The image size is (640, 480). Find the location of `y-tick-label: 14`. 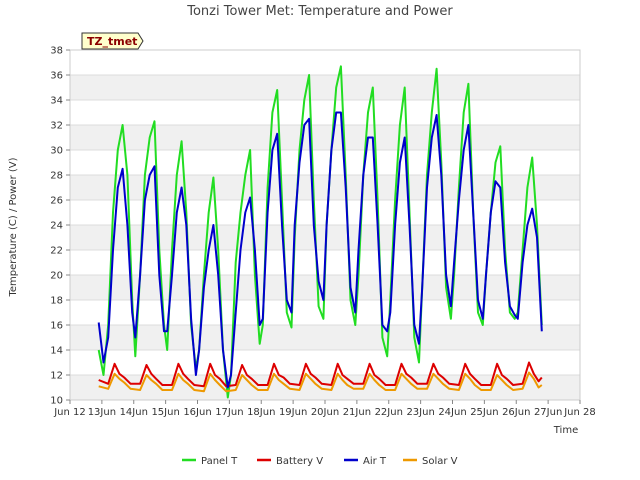

y-tick-label: 14 is located at coordinates (56, 351).